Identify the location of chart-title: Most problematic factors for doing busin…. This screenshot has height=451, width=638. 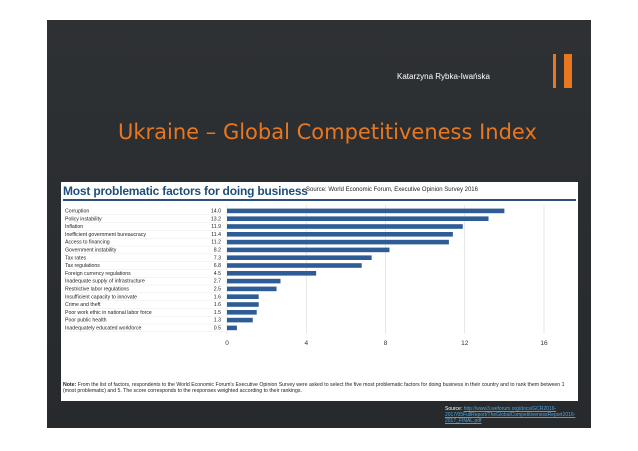
(185, 191).